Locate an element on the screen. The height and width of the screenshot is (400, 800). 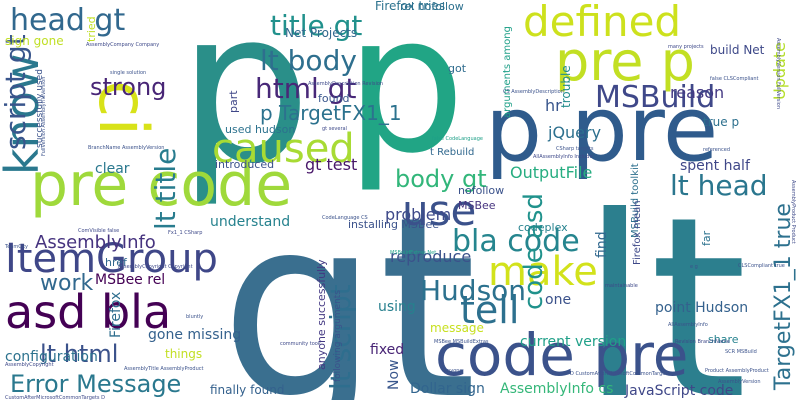
word-13: ItemGroup is located at coordinates (111, 259).